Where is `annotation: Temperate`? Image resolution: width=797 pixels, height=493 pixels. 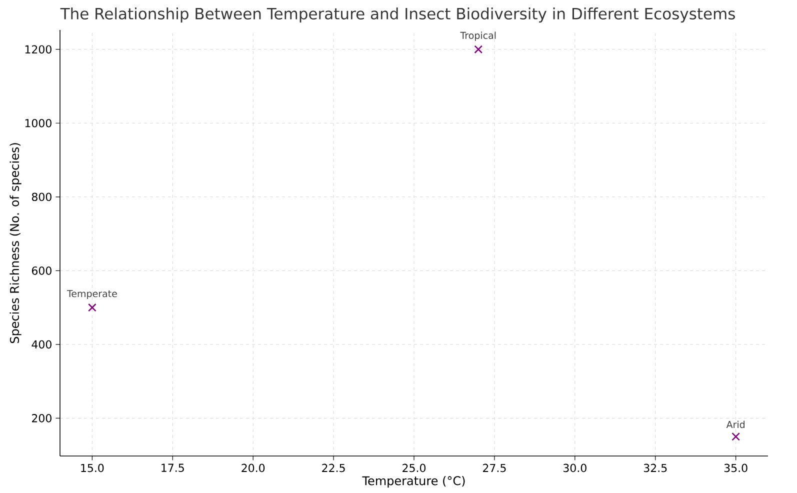 annotation: Temperate is located at coordinates (91, 295).